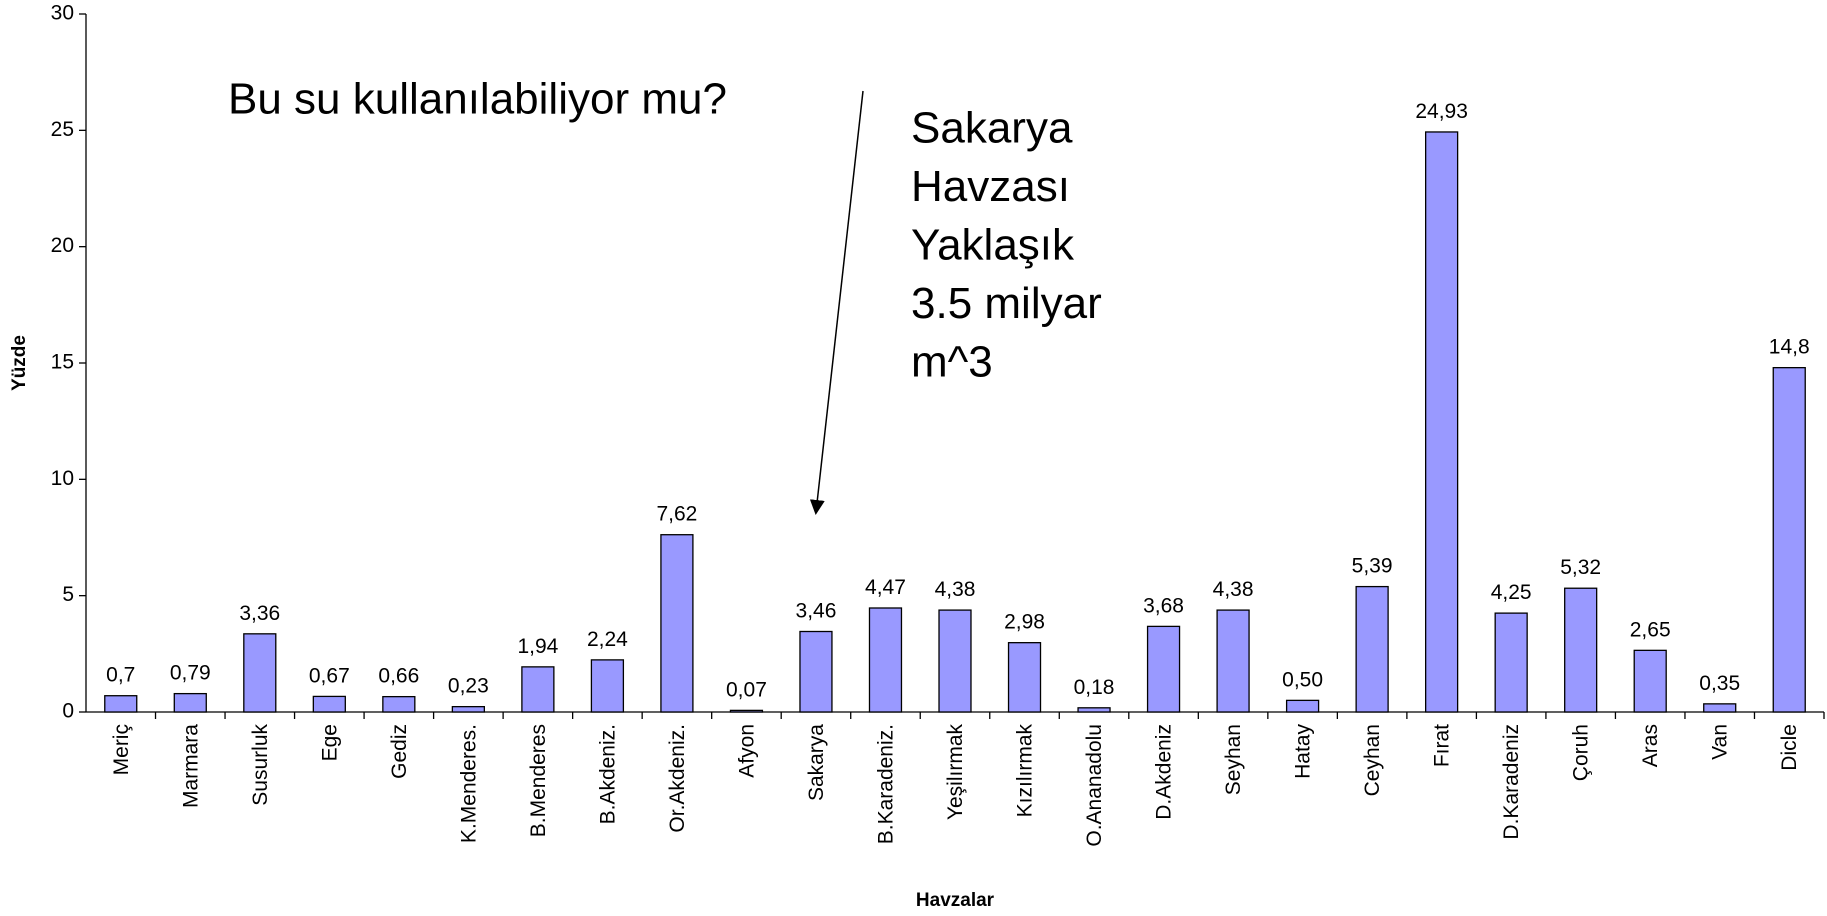  Describe the element at coordinates (121, 749) in the screenshot. I see `x-tick-label: Meriç` at that location.